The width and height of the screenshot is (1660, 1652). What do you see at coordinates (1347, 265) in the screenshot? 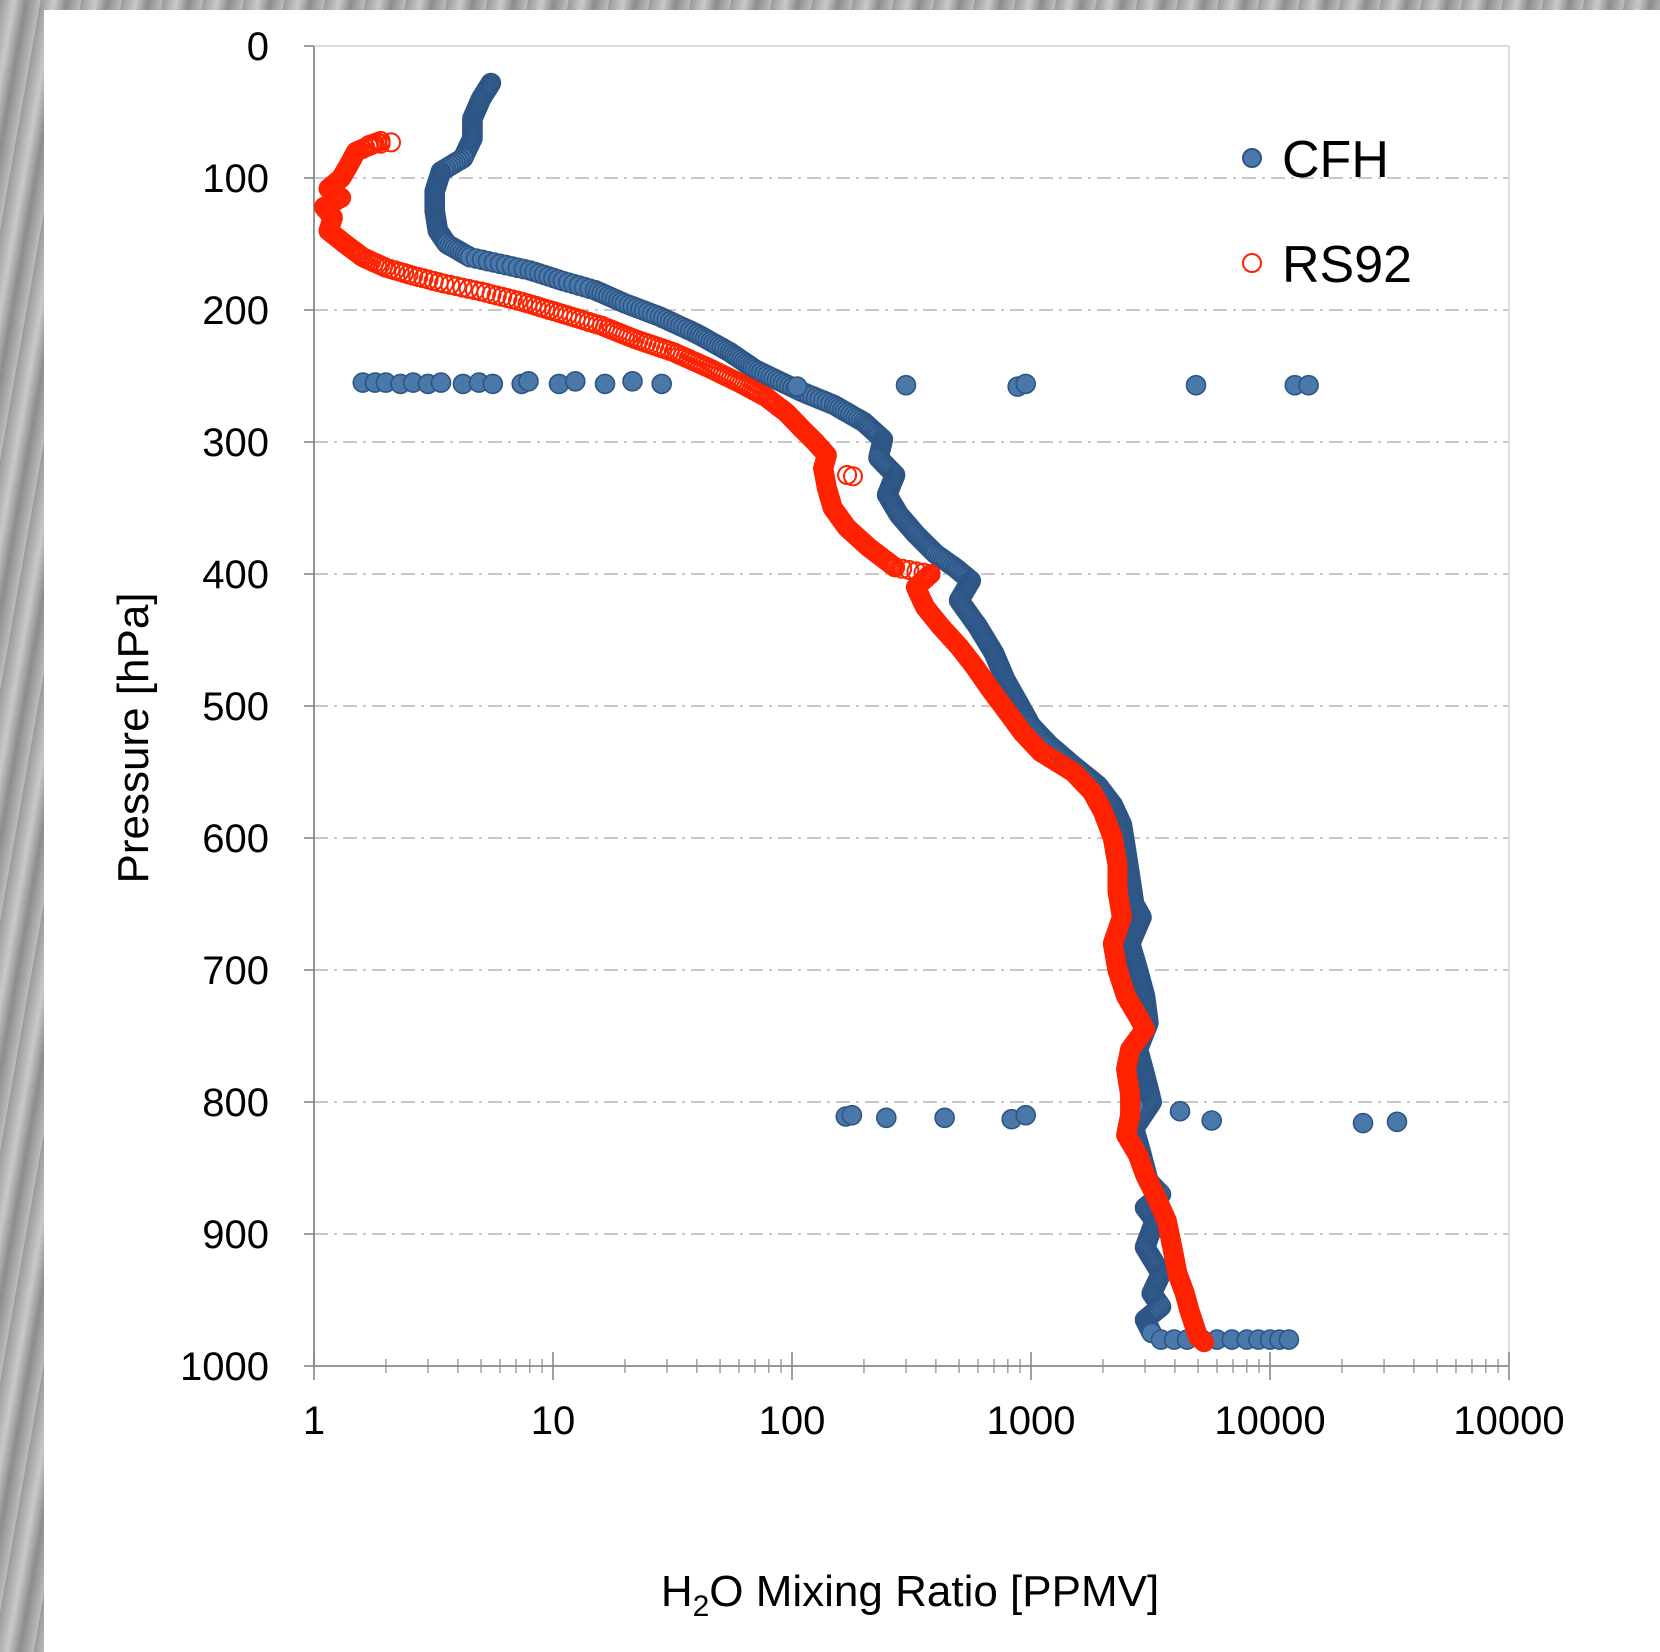
I see `legend-label-rs92: RS92` at bounding box center [1347, 265].